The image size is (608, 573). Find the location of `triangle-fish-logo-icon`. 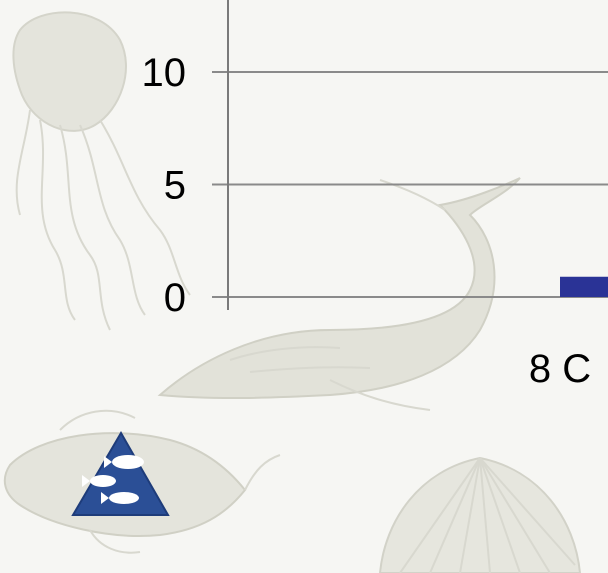

triangle-fish-logo-icon is located at coordinates (120, 473).